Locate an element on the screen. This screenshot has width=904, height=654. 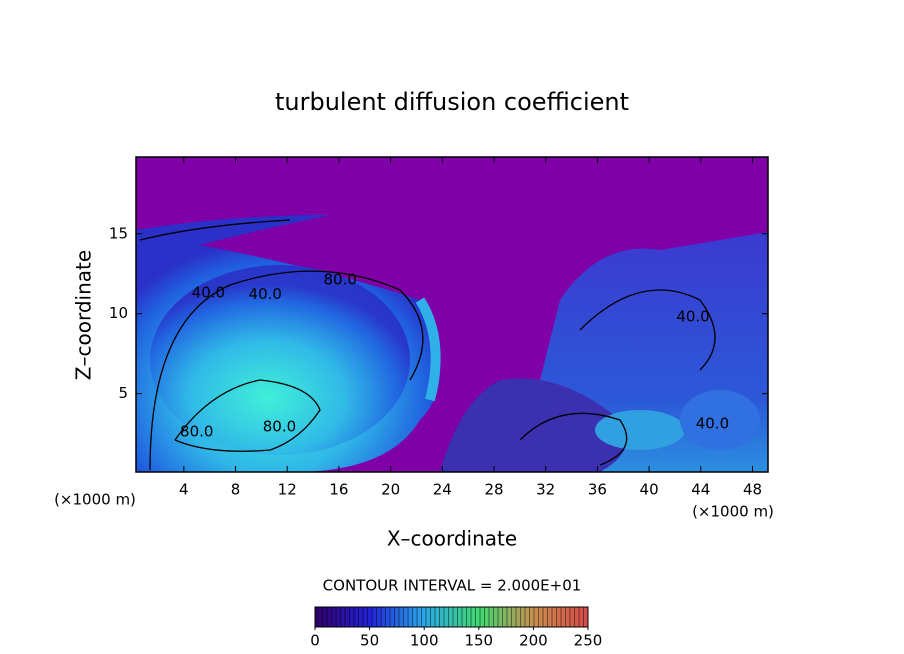
x-tick-label: 36 is located at coordinates (597, 490).